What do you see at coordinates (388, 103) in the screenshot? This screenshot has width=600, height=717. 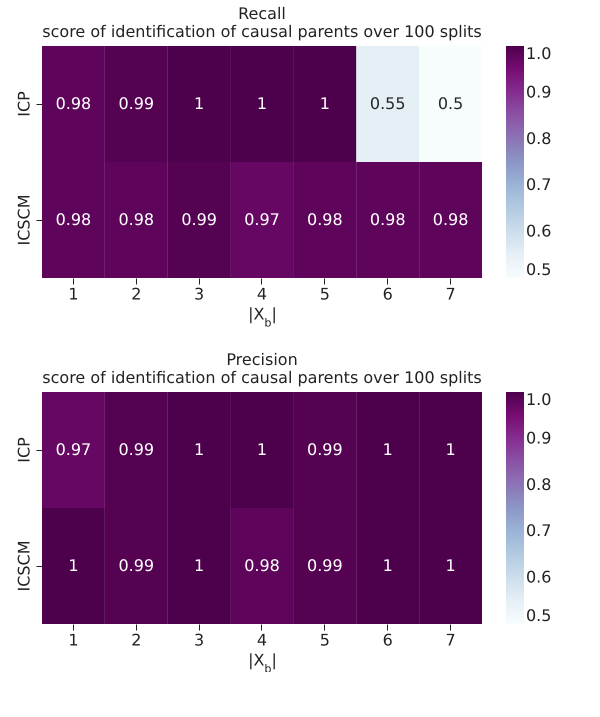 I see `data-label: 0.55` at bounding box center [388, 103].